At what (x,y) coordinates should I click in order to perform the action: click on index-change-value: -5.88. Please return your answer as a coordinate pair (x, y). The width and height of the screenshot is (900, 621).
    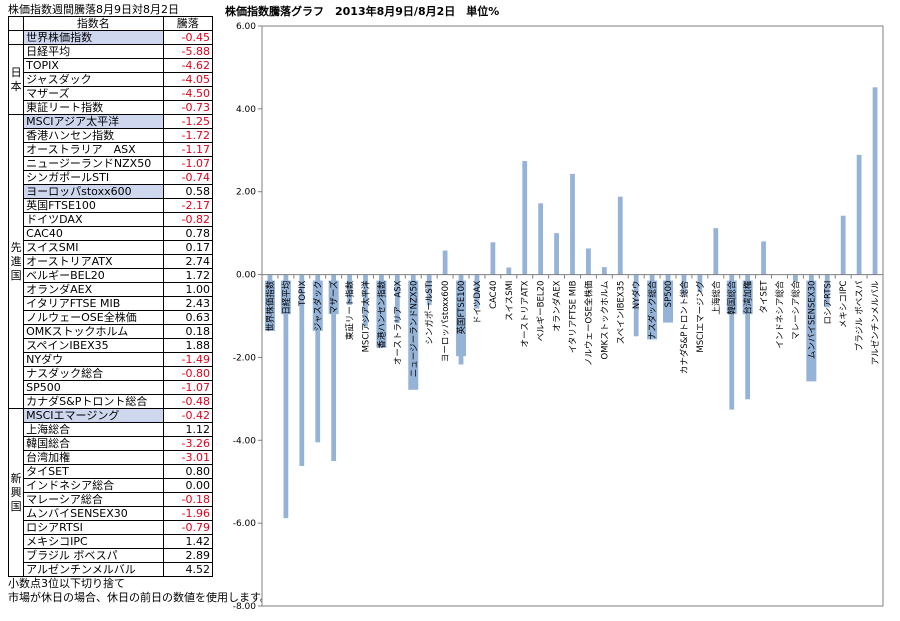
    Looking at the image, I should click on (187, 51).